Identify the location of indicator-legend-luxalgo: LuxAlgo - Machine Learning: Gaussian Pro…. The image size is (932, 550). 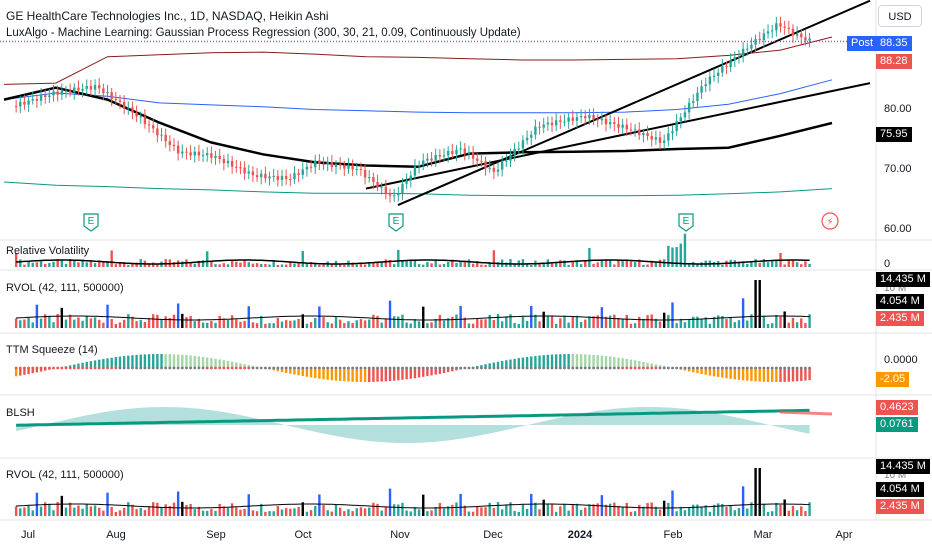
(263, 33).